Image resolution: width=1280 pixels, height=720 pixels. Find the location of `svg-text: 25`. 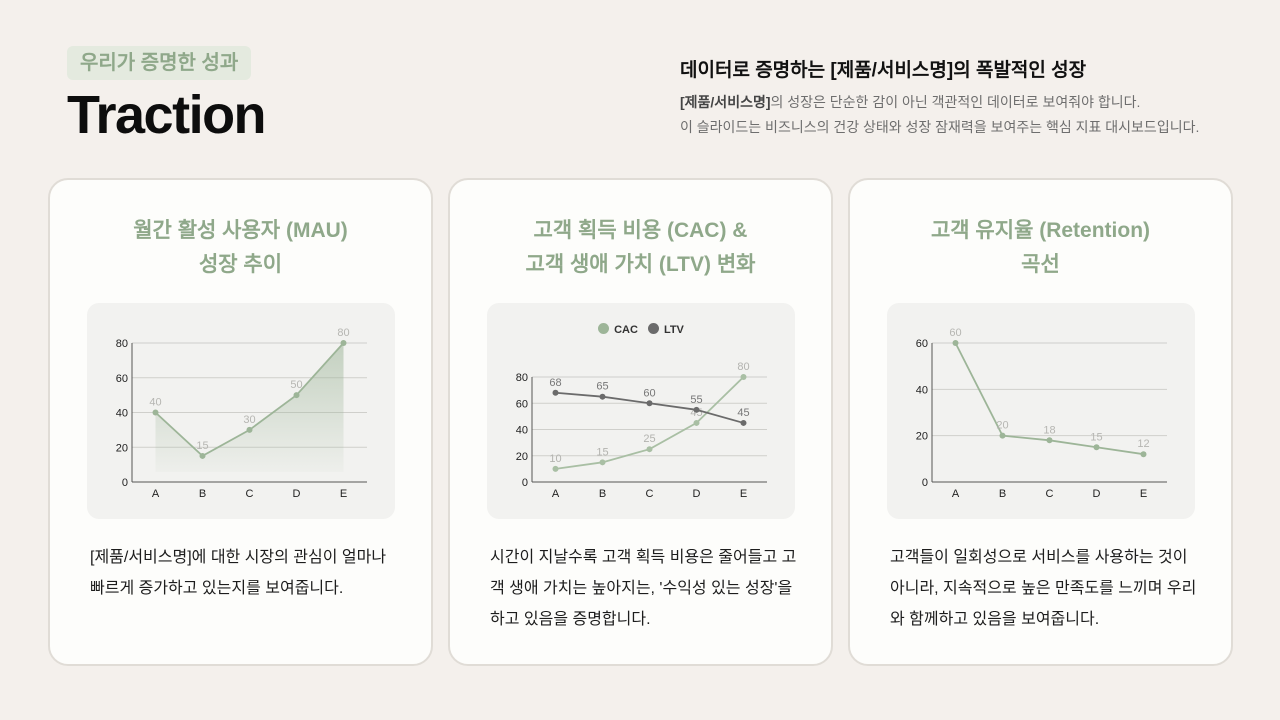

svg-text: 25 is located at coordinates (649, 439).